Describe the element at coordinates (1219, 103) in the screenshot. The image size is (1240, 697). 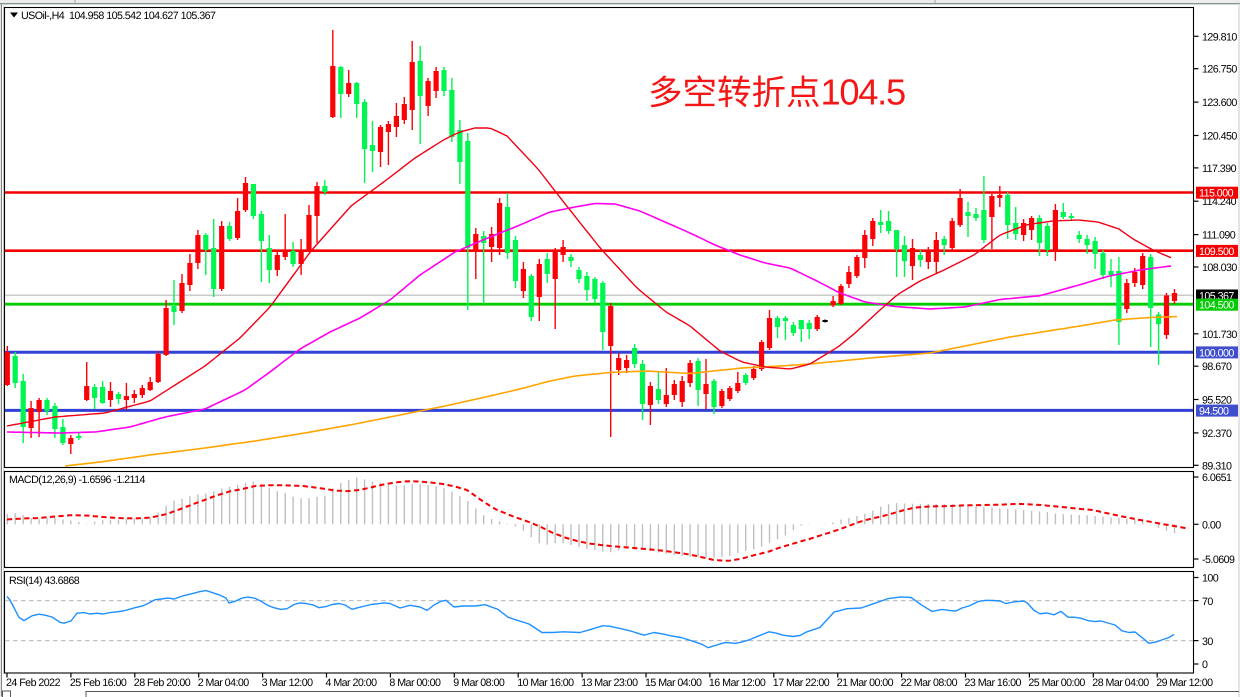
I see `svg-text: 123.600` at that location.